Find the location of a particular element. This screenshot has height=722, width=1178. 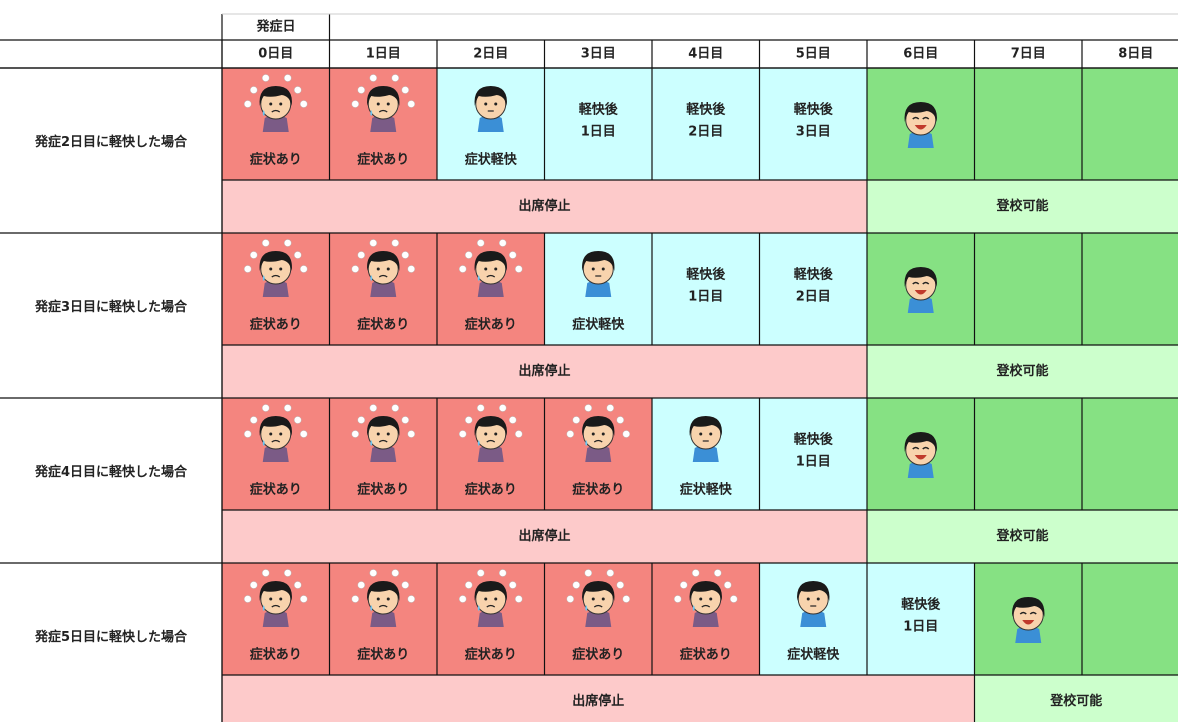

row-label: 発症5日目に軽快した場合 is located at coordinates (111, 637).